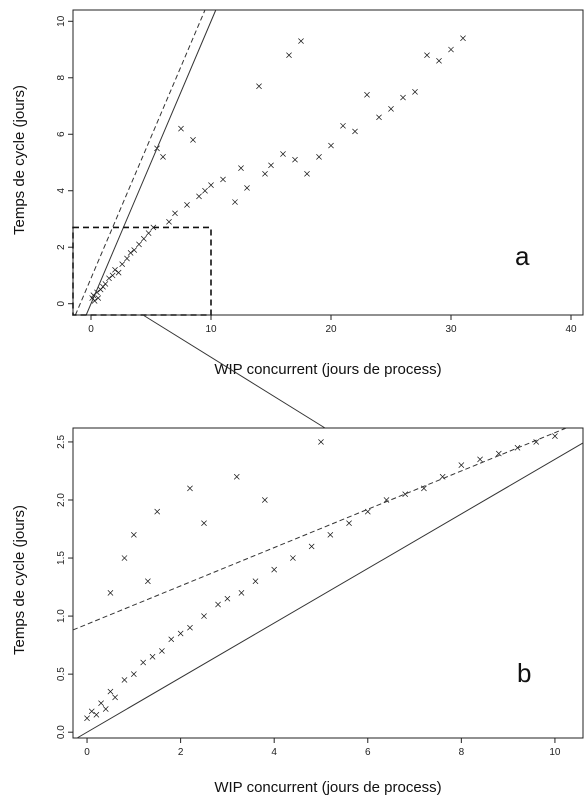 Image resolution: width=584 pixels, height=802 pixels. I want to click on y-tick-label: 1.5, so click(61, 558).